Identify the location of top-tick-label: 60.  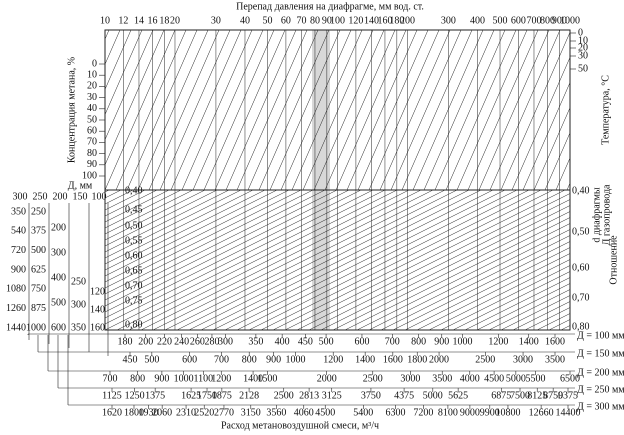
(286, 20).